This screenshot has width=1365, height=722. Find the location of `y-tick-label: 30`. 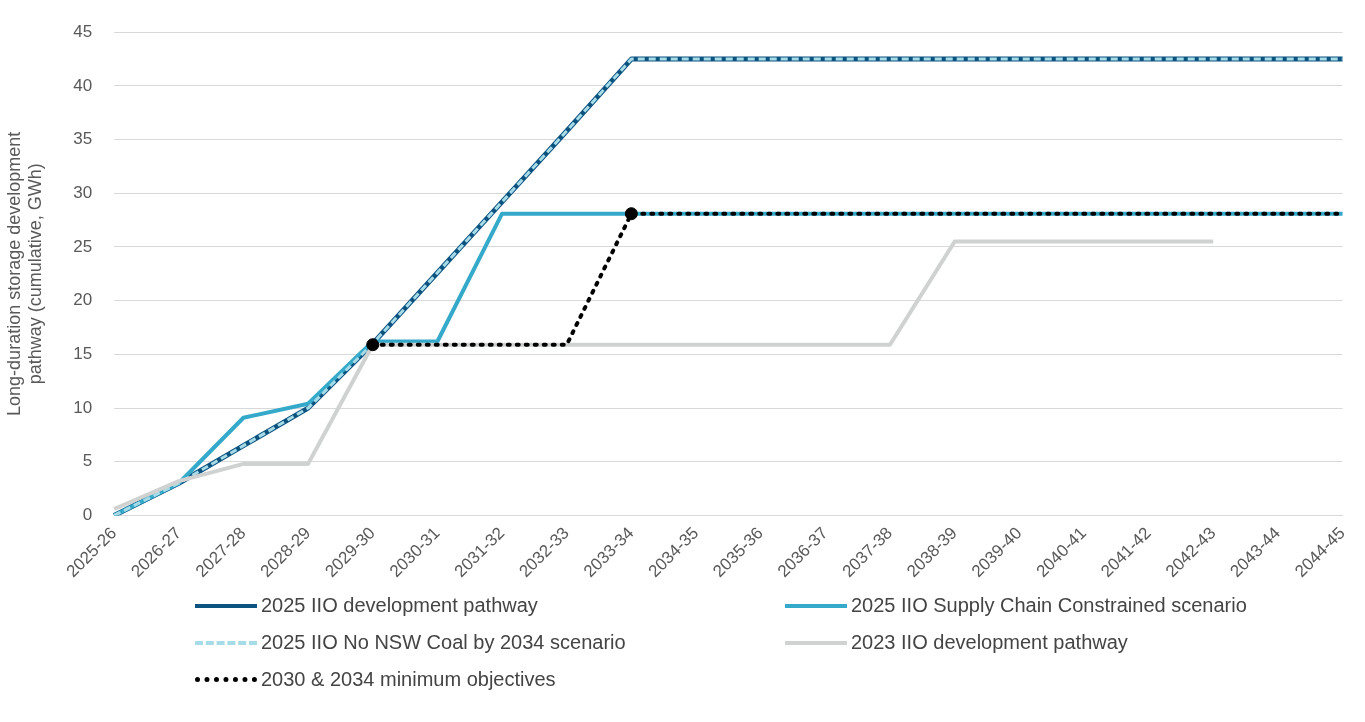

y-tick-label: 30 is located at coordinates (83, 192).